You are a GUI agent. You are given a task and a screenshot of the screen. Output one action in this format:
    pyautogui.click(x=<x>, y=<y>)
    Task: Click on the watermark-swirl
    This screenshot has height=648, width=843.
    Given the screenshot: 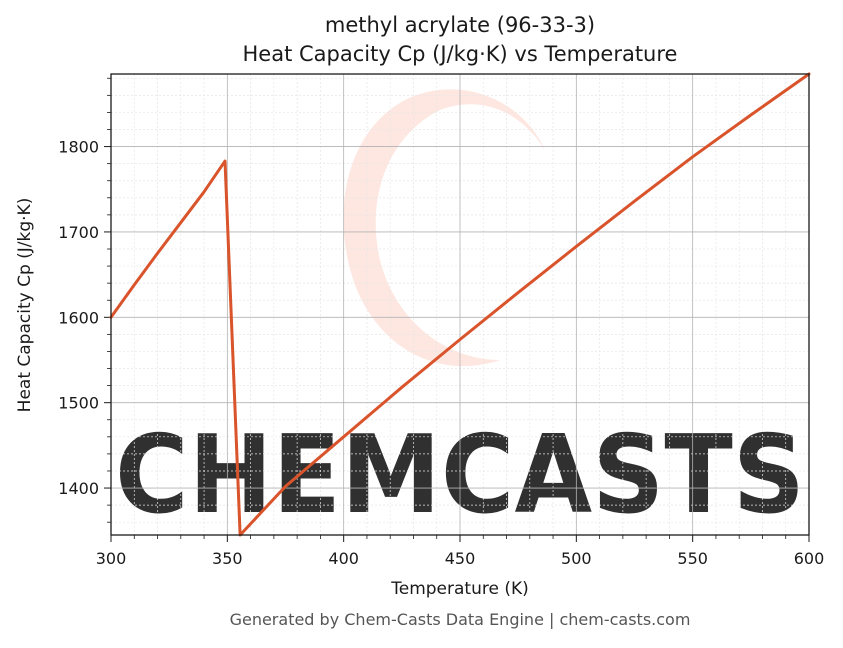 What is the action you would take?
    pyautogui.click(x=444, y=228)
    